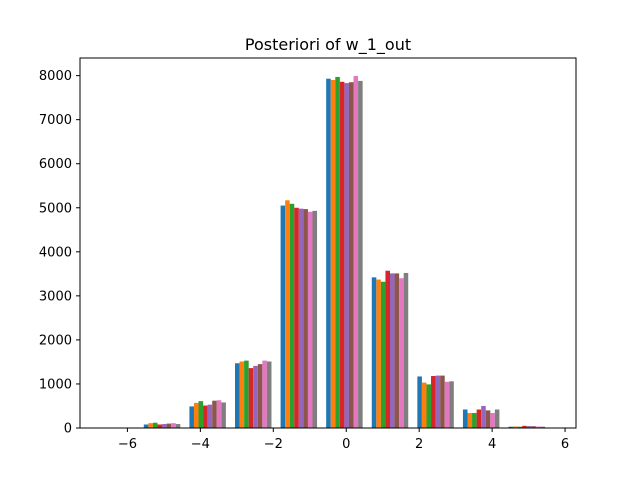 This screenshot has height=480, width=640. What do you see at coordinates (55, 340) in the screenshot?
I see `y-tick-label: 2000` at bounding box center [55, 340].